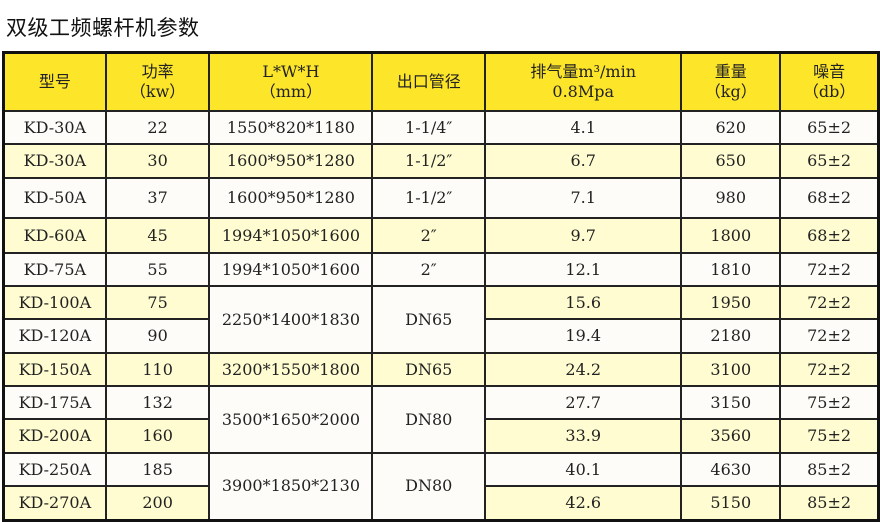 The width and height of the screenshot is (880, 522). I want to click on cell-air-flow: 40.1, so click(583, 469).